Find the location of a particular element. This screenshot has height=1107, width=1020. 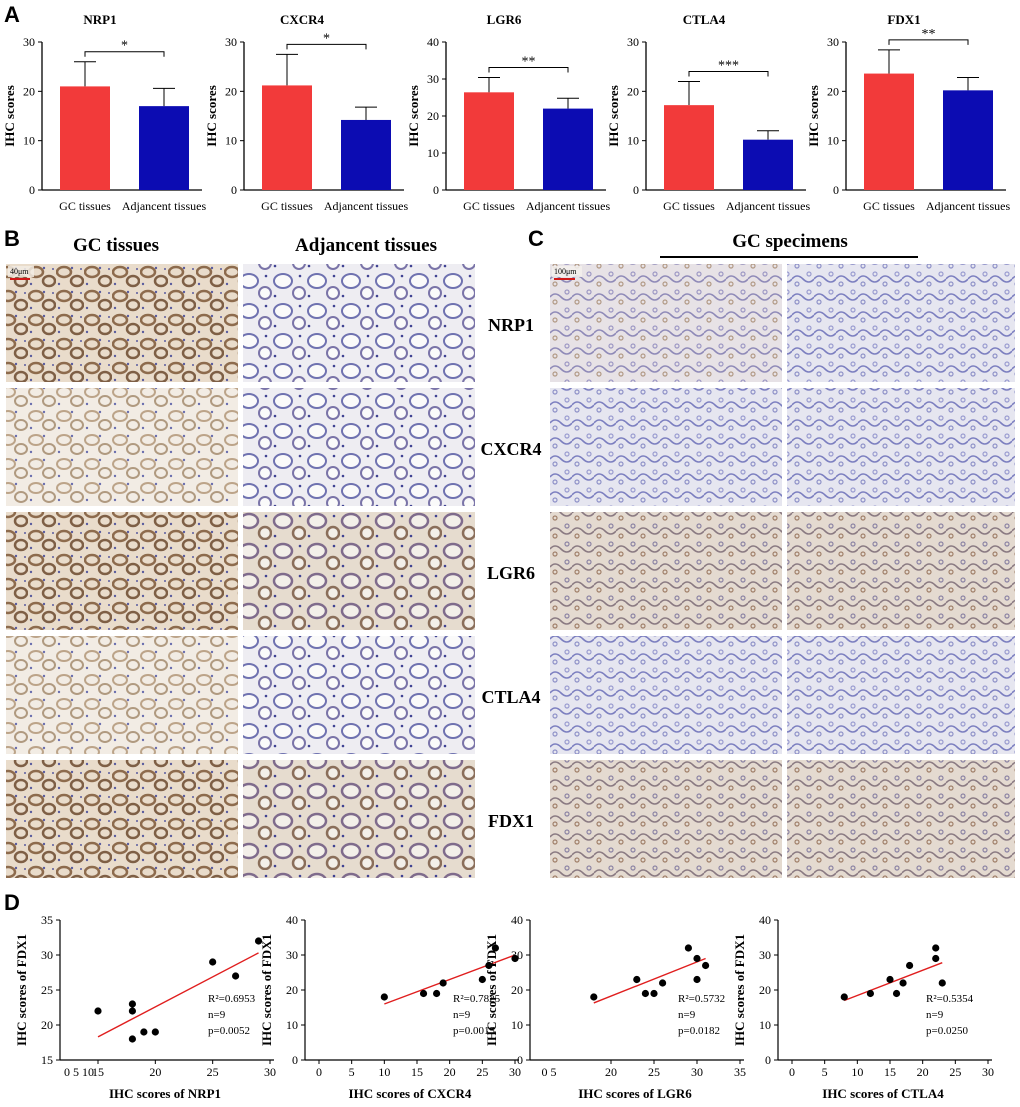

stat-r-squared: R²=0.5732 is located at coordinates (701, 999).